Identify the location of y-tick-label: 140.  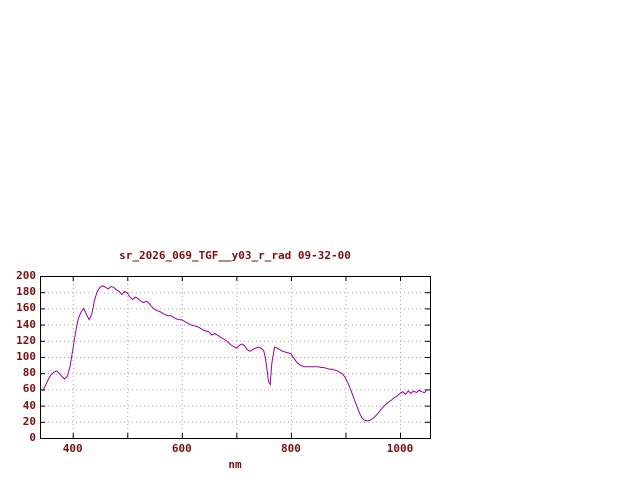
(26, 324).